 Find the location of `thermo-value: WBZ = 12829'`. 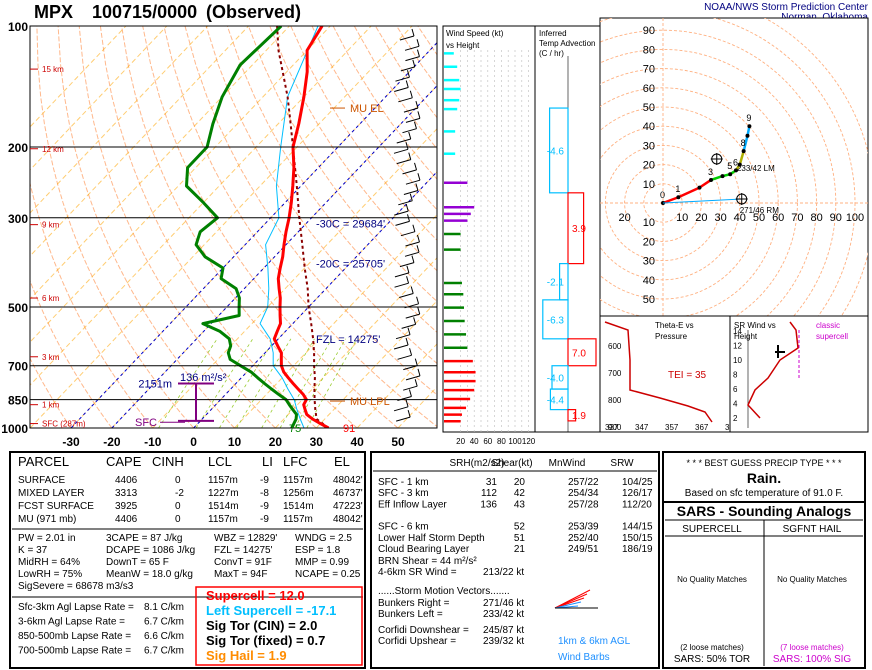

thermo-value: WBZ = 12829' is located at coordinates (245, 538).